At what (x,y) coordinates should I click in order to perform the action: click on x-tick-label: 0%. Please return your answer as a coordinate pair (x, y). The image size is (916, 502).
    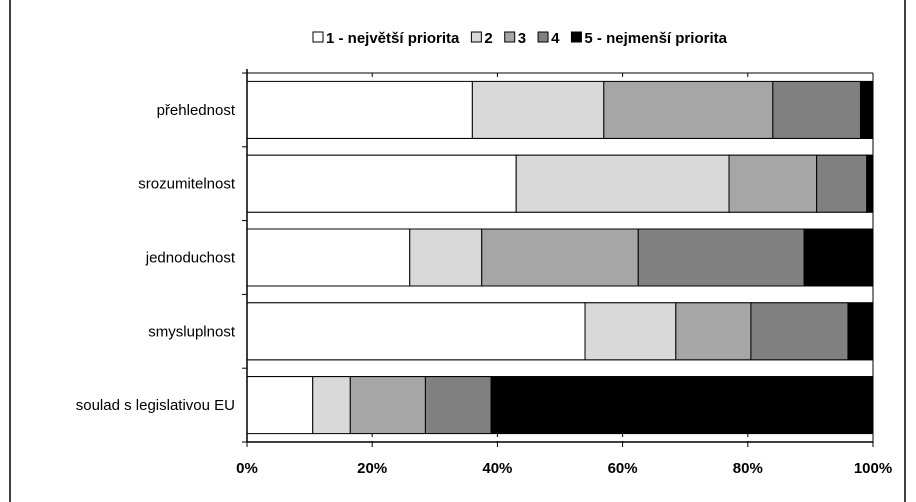
    Looking at the image, I should click on (247, 468).